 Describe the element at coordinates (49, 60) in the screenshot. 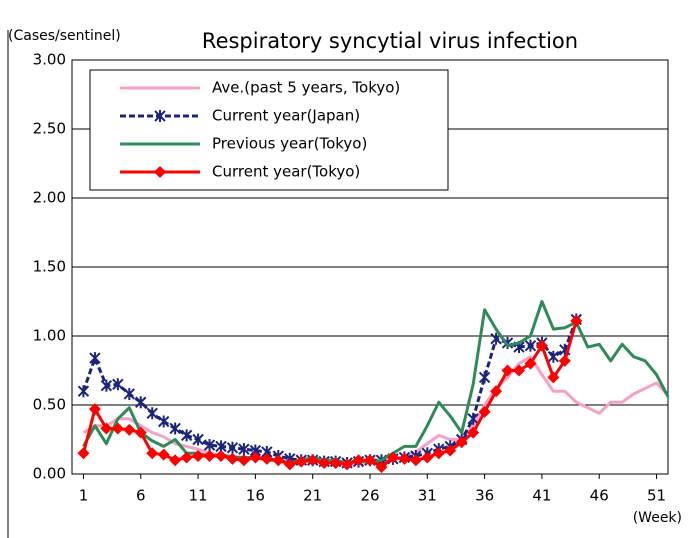

I see `y-tick-label: 3.00` at that location.